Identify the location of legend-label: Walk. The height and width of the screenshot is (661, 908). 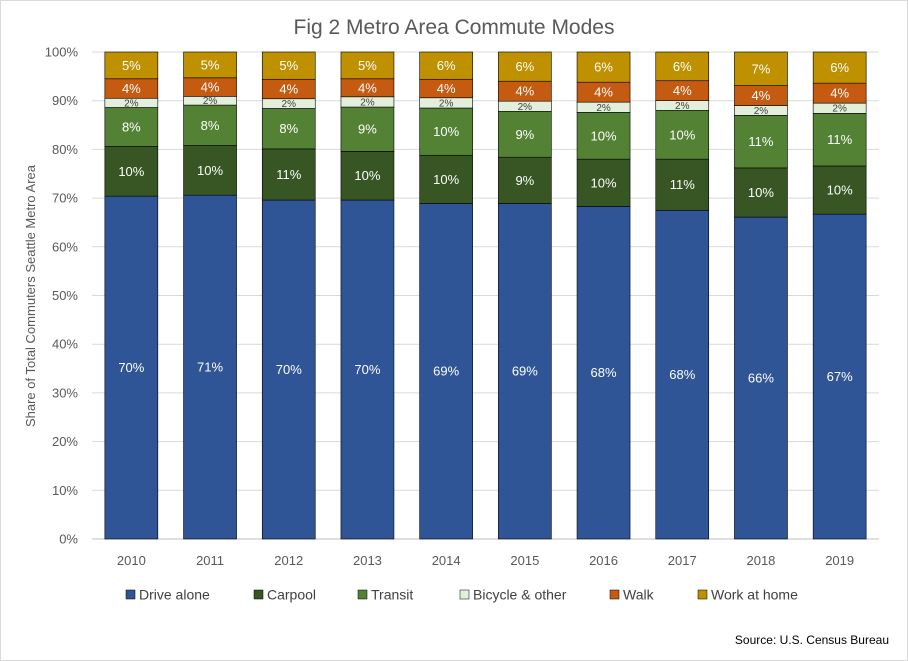
(639, 595).